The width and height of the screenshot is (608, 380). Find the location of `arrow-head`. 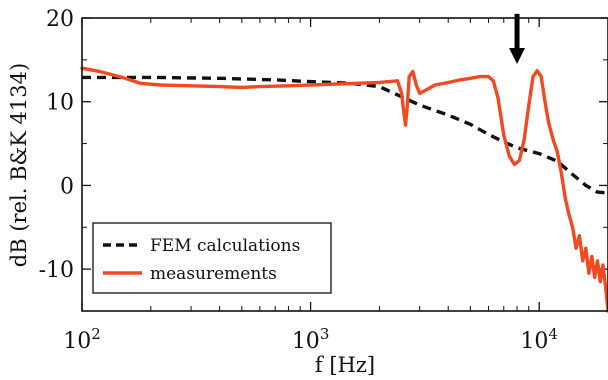

arrow-head is located at coordinates (517, 56).